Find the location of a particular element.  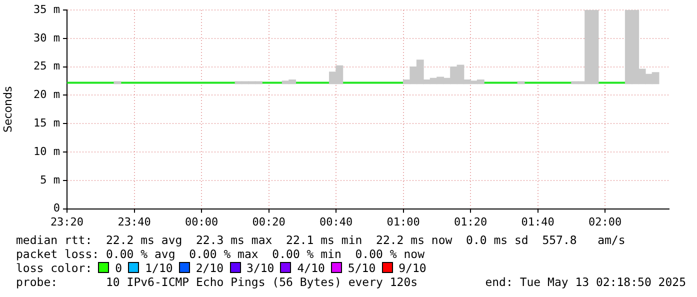

y-tick-label: 0 is located at coordinates (56, 208).